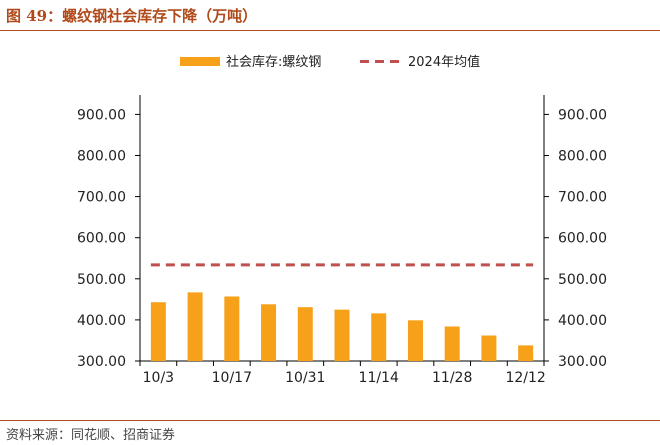  What do you see at coordinates (273, 62) in the screenshot?
I see `legend-bar-label: 社会库存:螺纹钢` at bounding box center [273, 62].